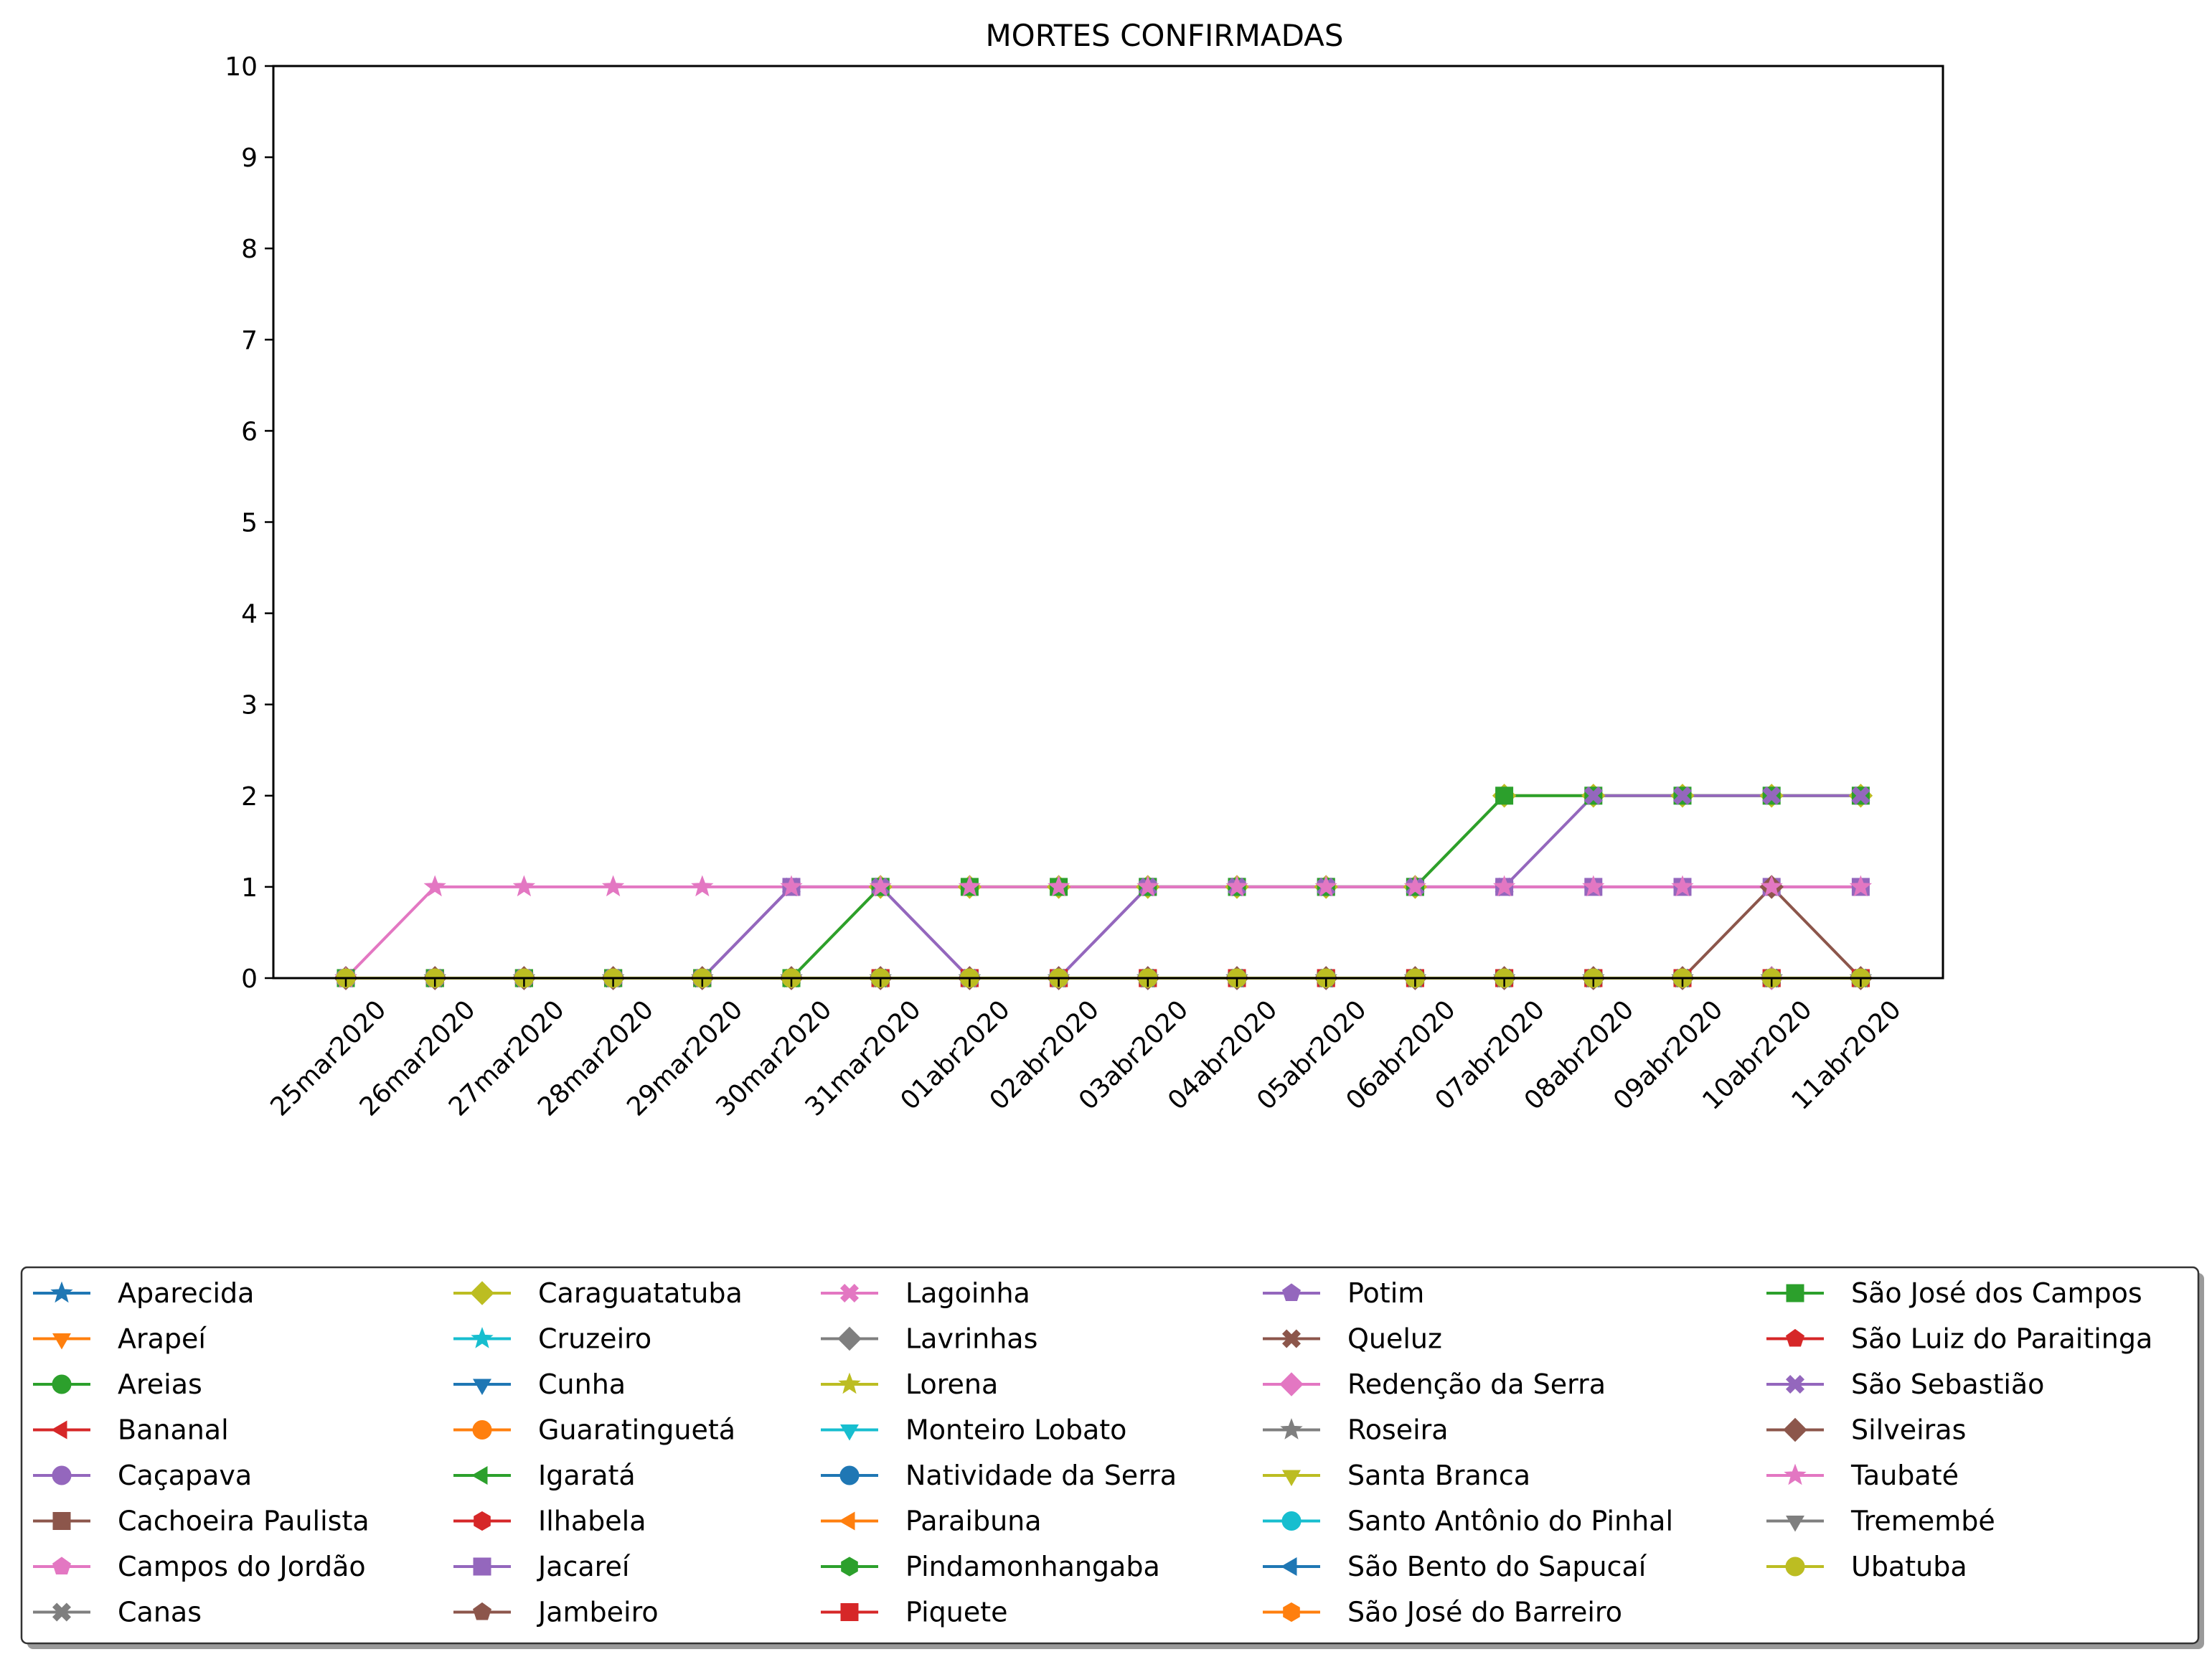  I want to click on legend-entry-sao-bento-do-sapucai: São Bento do Sapucaí, so click(1455, 1566).